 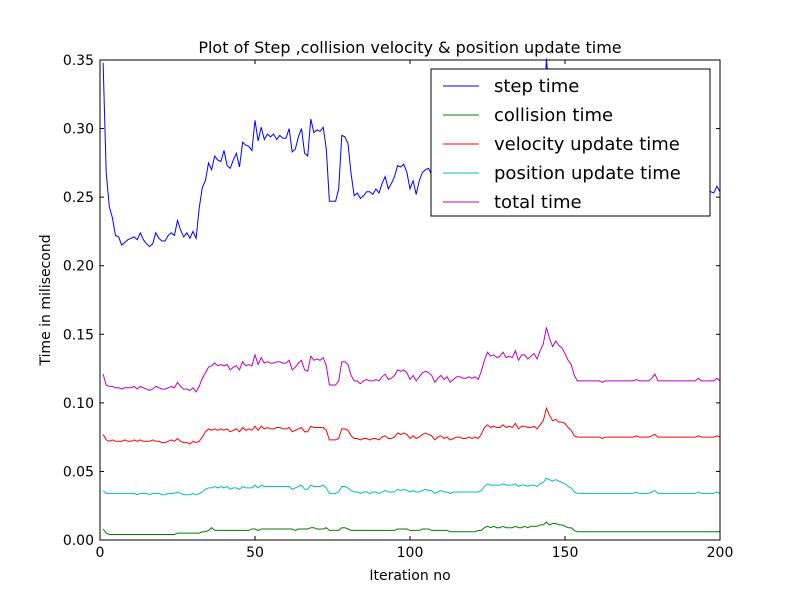 What do you see at coordinates (255, 553) in the screenshot?
I see `x-tick-label: 50` at bounding box center [255, 553].